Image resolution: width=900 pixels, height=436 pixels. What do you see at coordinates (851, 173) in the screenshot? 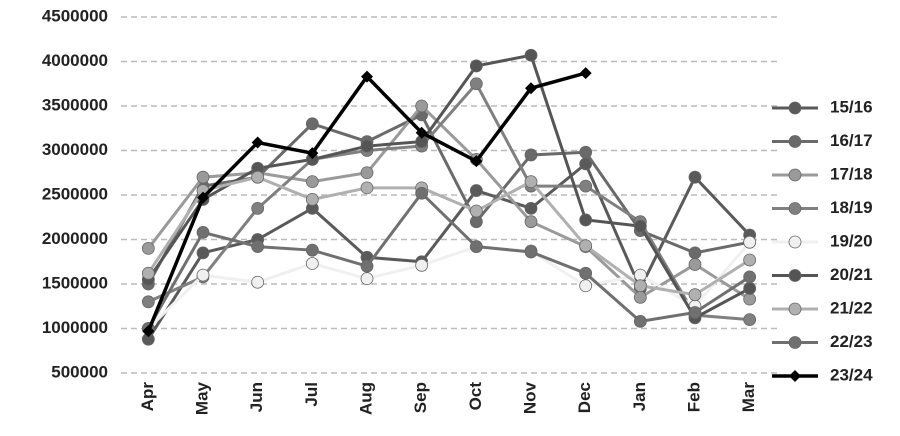
I see `legend-label: 17/18` at bounding box center [851, 173].